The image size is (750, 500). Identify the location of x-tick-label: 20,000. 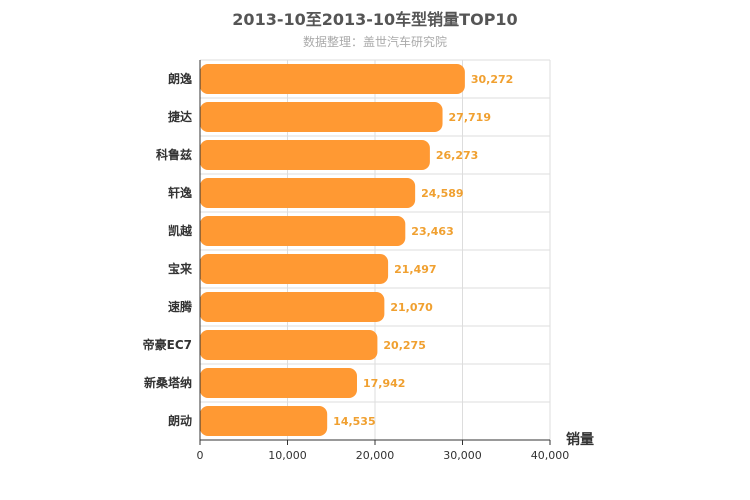
(375, 455).